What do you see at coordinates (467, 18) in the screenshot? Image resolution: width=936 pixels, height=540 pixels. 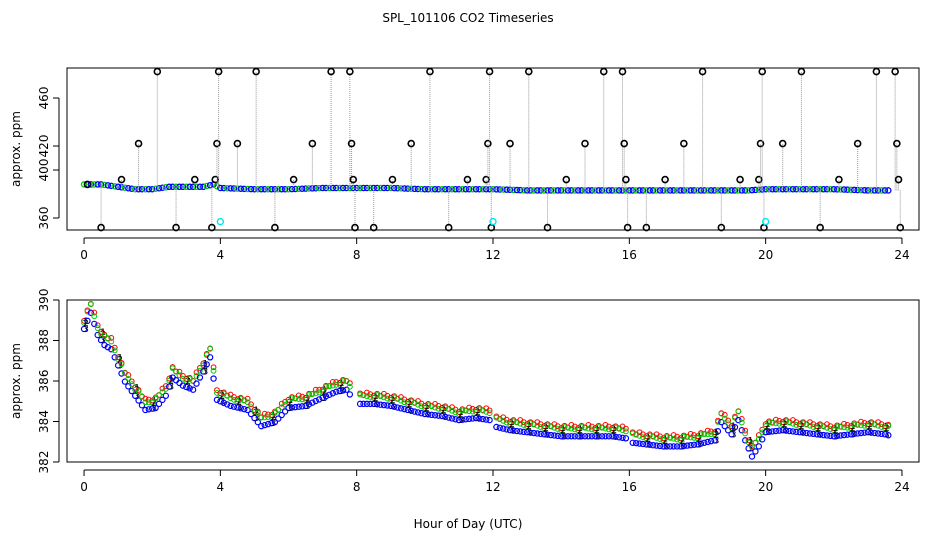 I see `figure-title: SPL_101106 CO2 Timeseries` at bounding box center [467, 18].